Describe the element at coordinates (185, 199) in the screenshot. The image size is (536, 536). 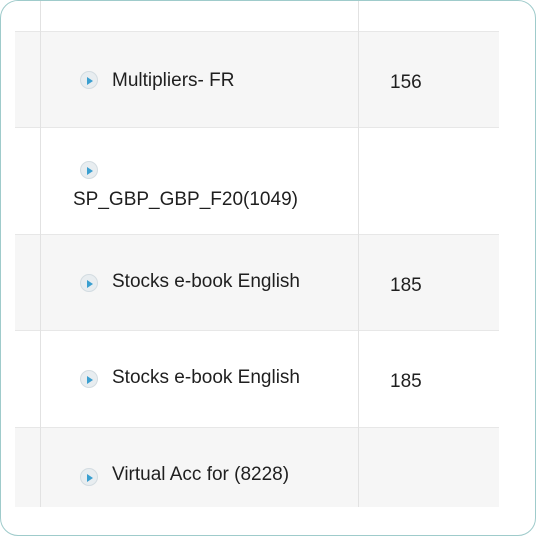
I see `row-name: SP_GBP_GBP_F20(1049)` at that location.